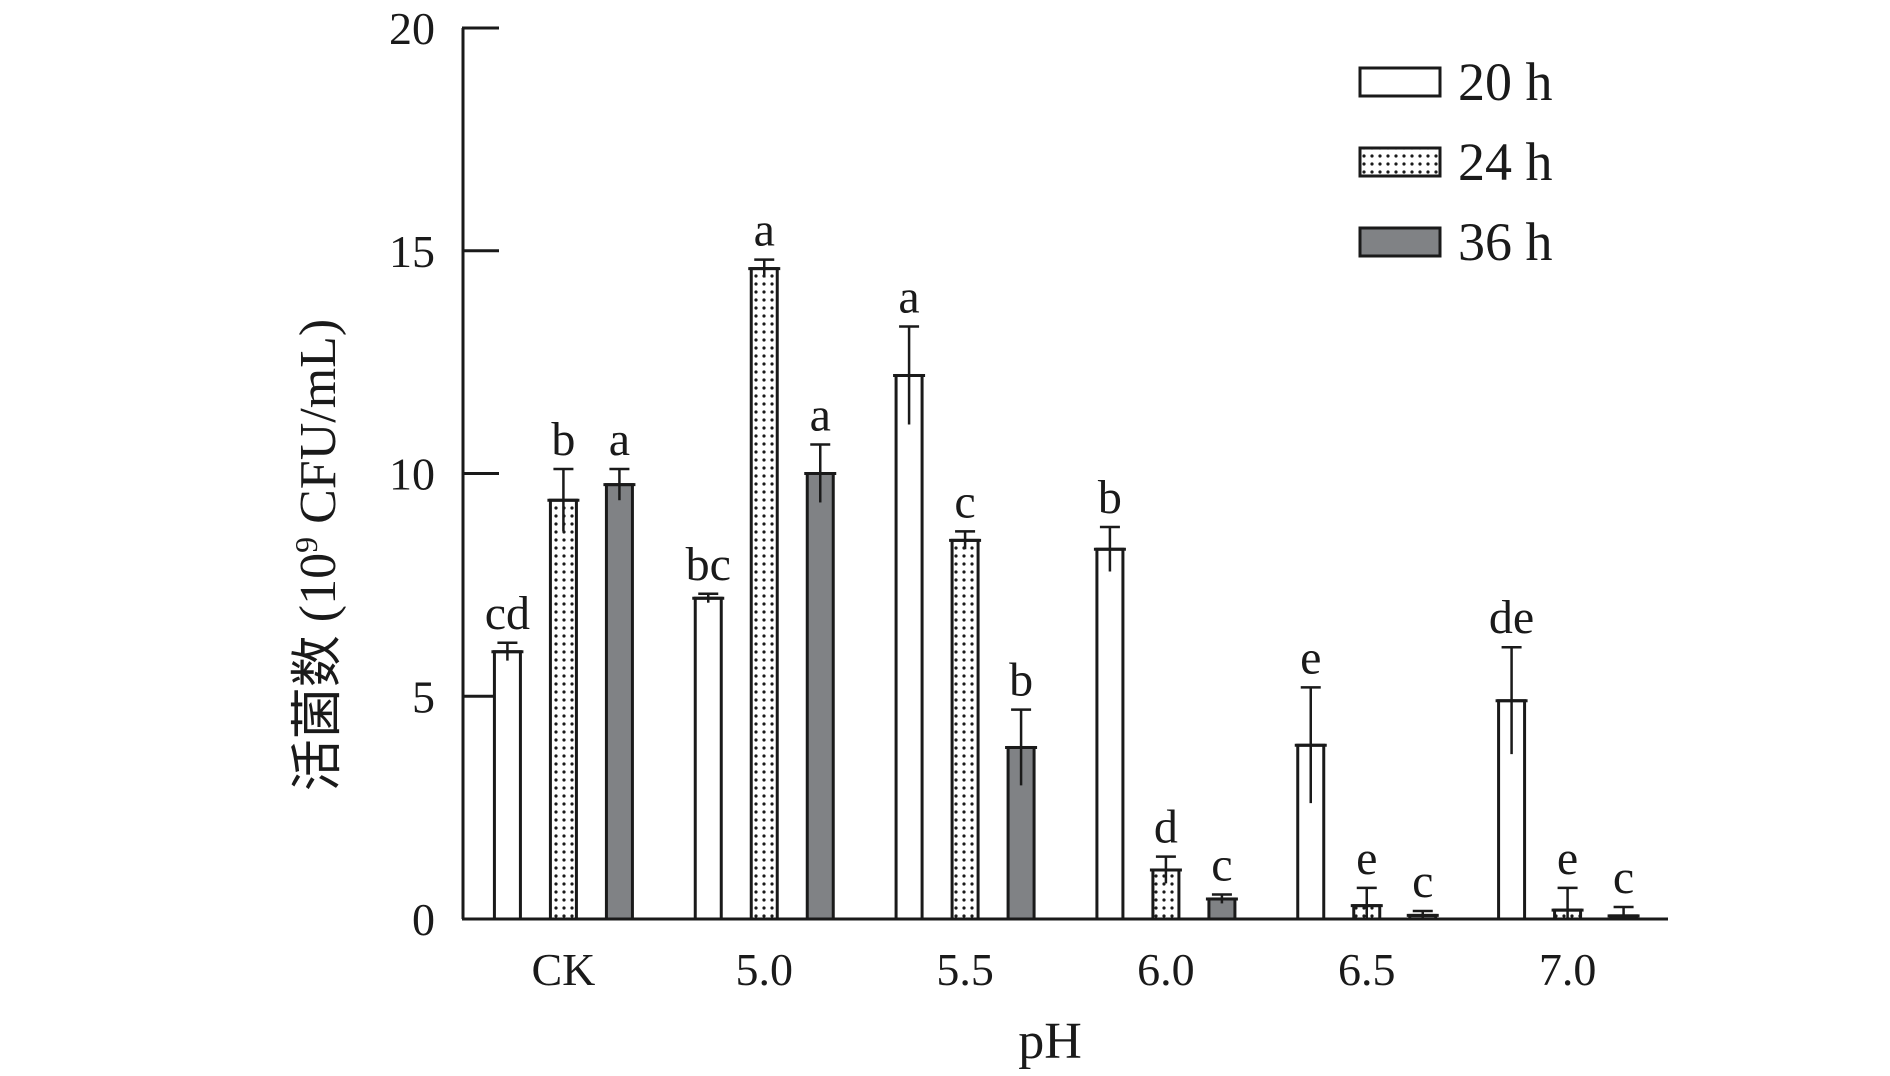  I want to click on x-axis-title: pH, so click(1050, 1041).